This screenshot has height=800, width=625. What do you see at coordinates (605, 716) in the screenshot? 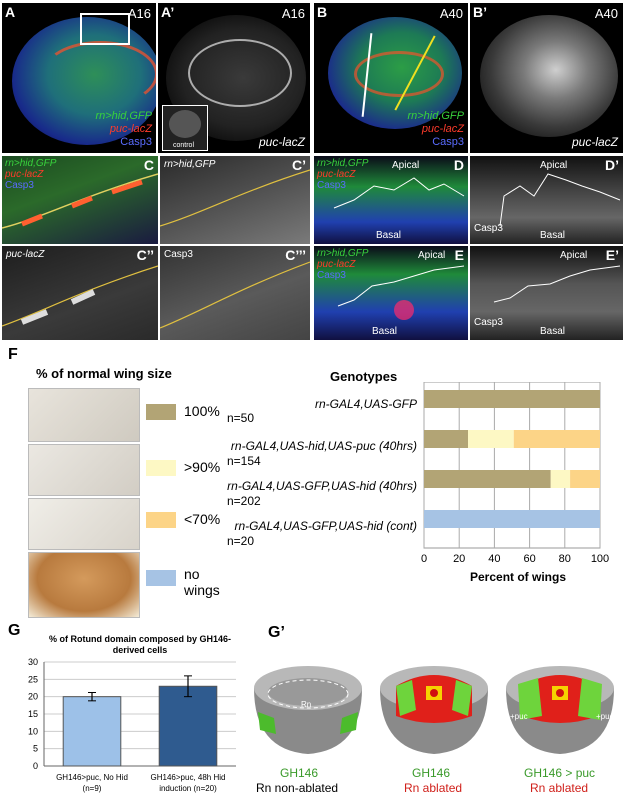
I see `puc-label-right: +puc` at bounding box center [605, 716].